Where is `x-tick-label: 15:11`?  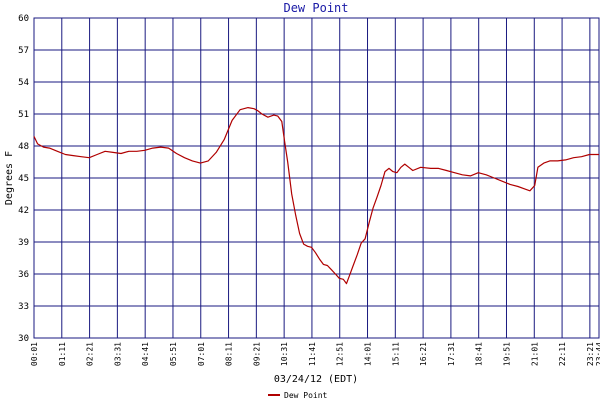 x-tick-label: 15:11 is located at coordinates (395, 354).